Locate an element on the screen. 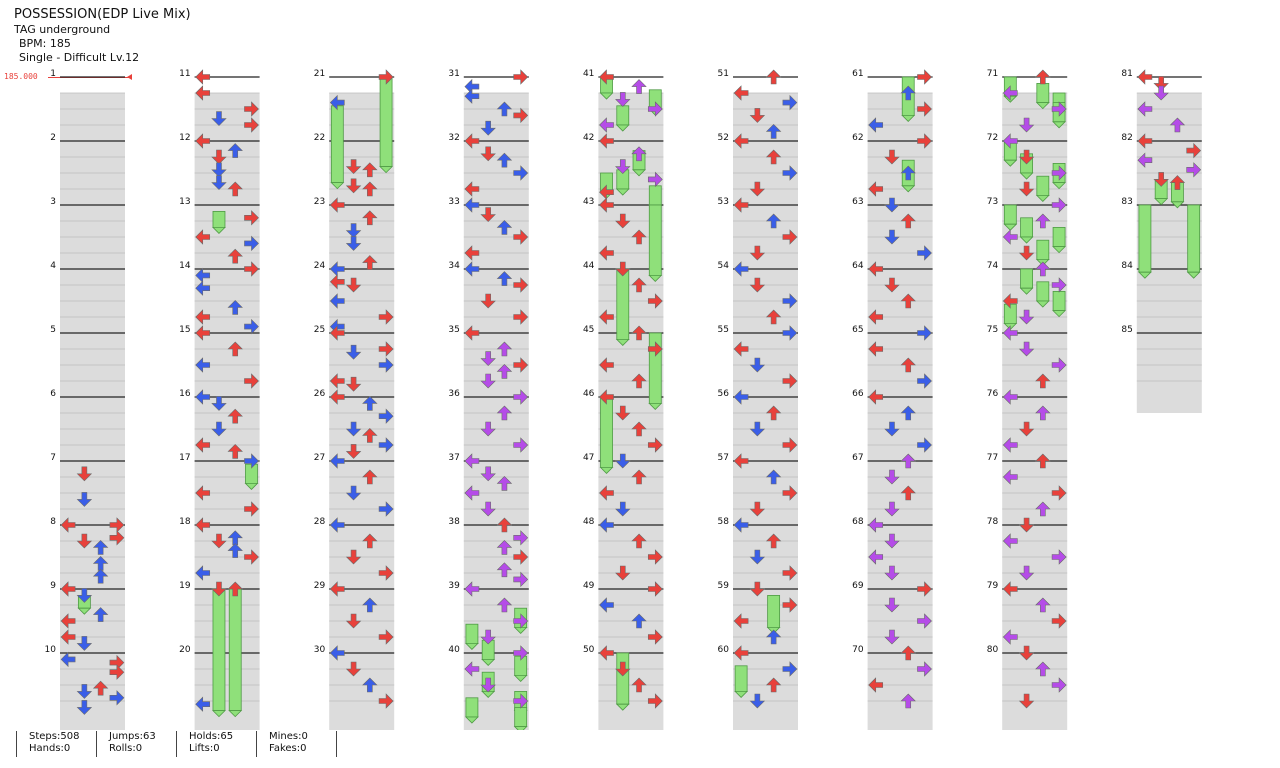 The image size is (1280, 768). measure-23: 23 is located at coordinates (354, 241).